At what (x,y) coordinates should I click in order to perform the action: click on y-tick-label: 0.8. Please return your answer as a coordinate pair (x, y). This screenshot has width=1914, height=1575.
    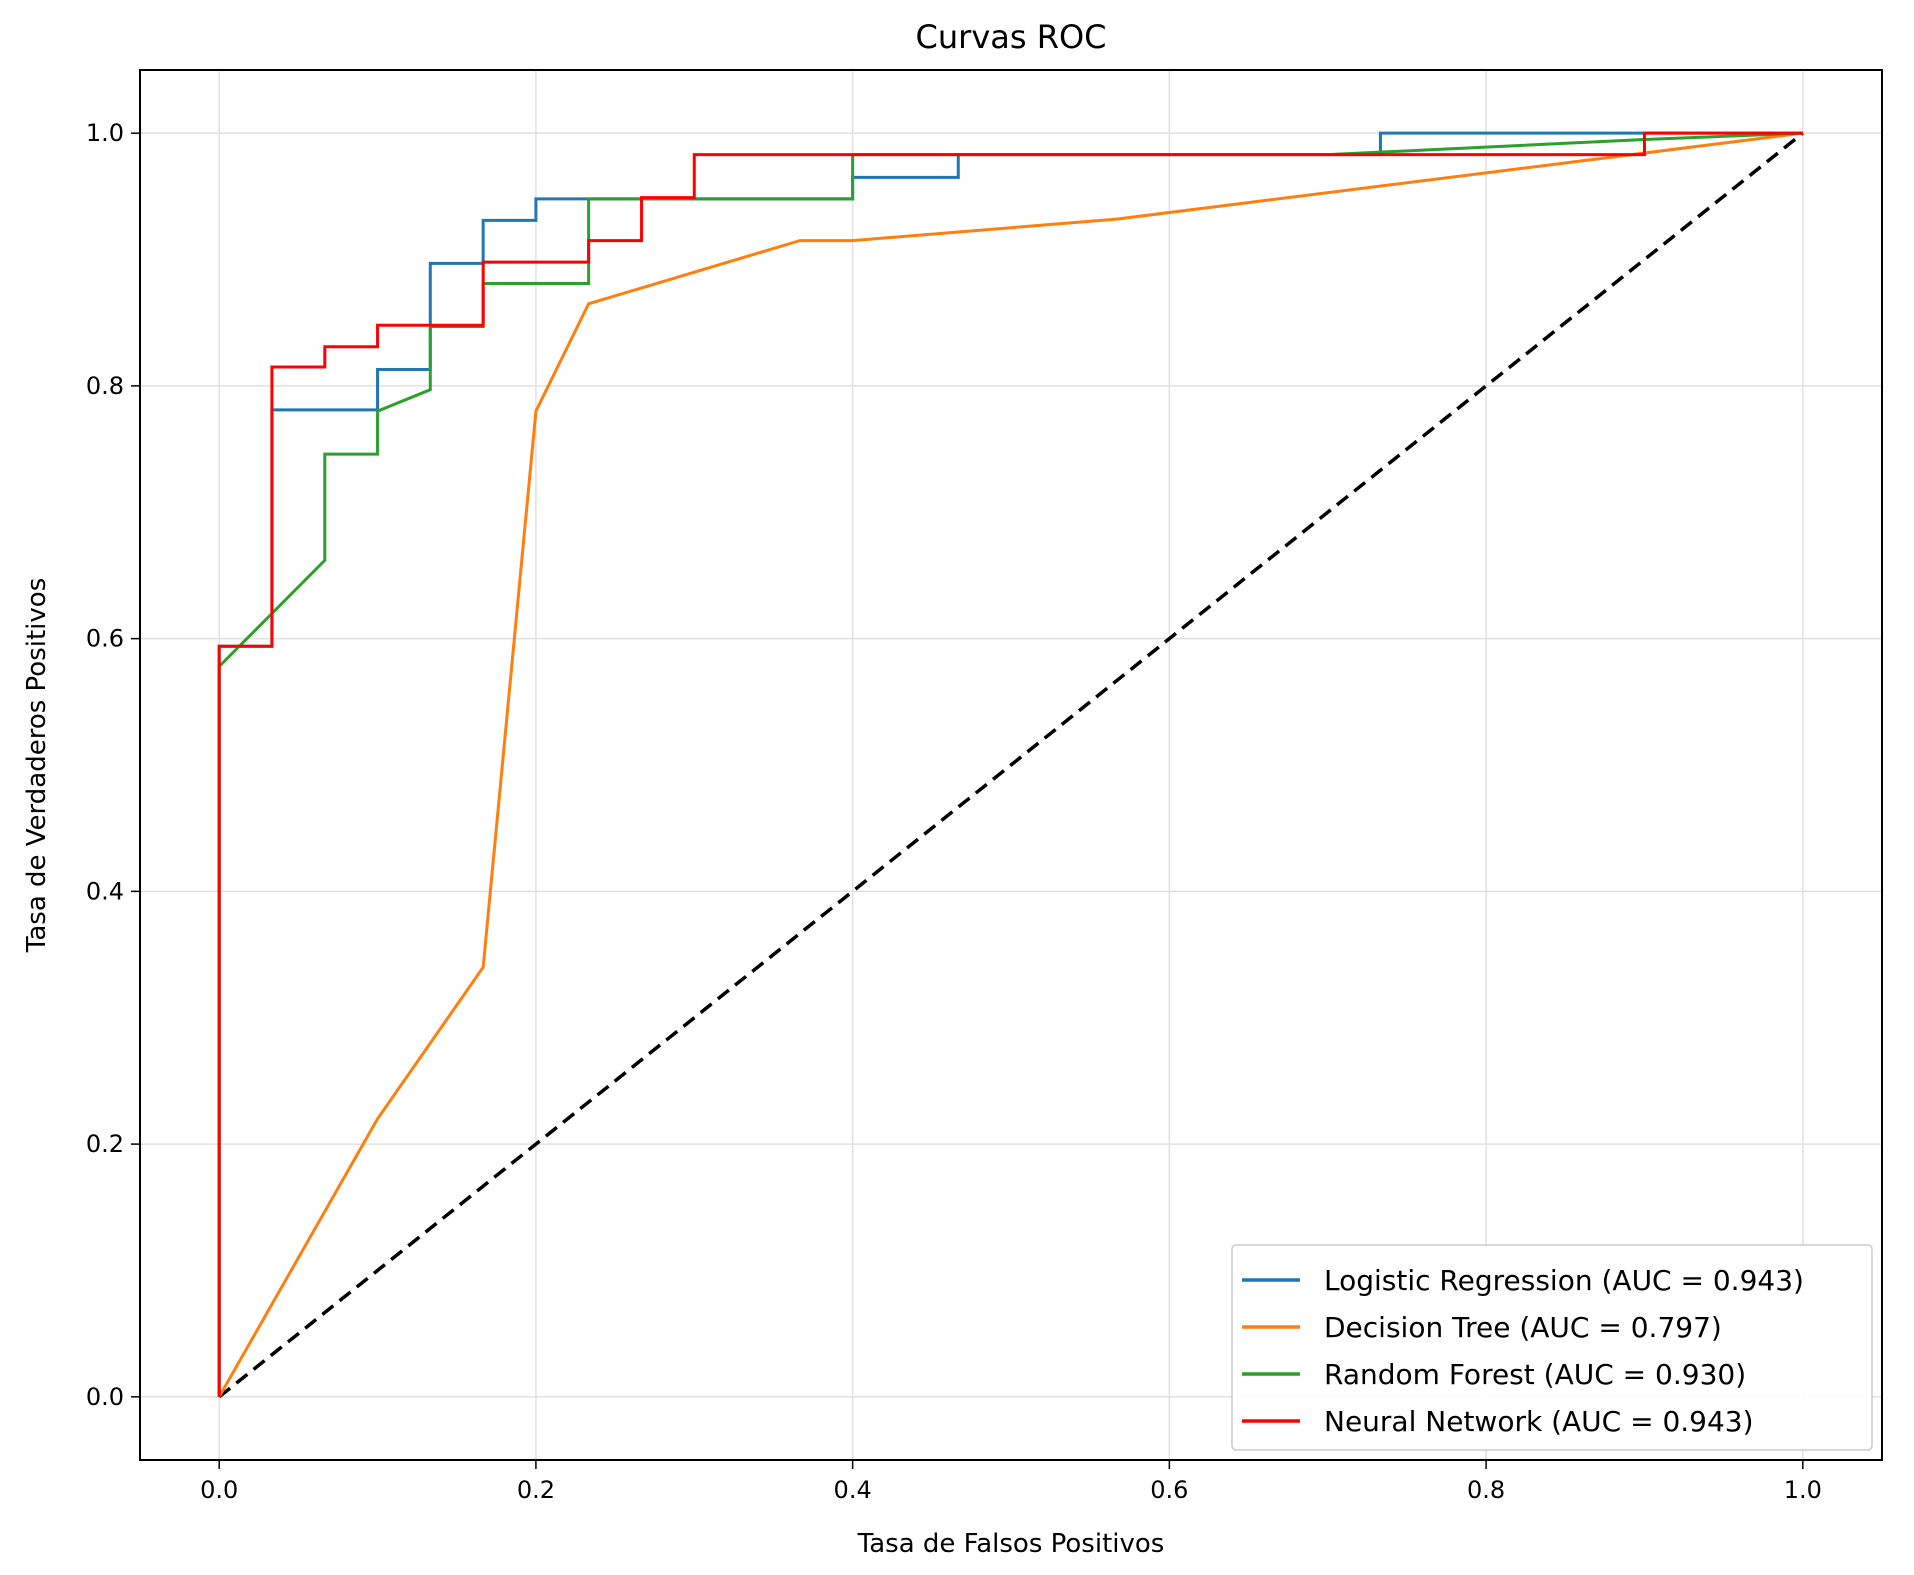
    Looking at the image, I should click on (105, 386).